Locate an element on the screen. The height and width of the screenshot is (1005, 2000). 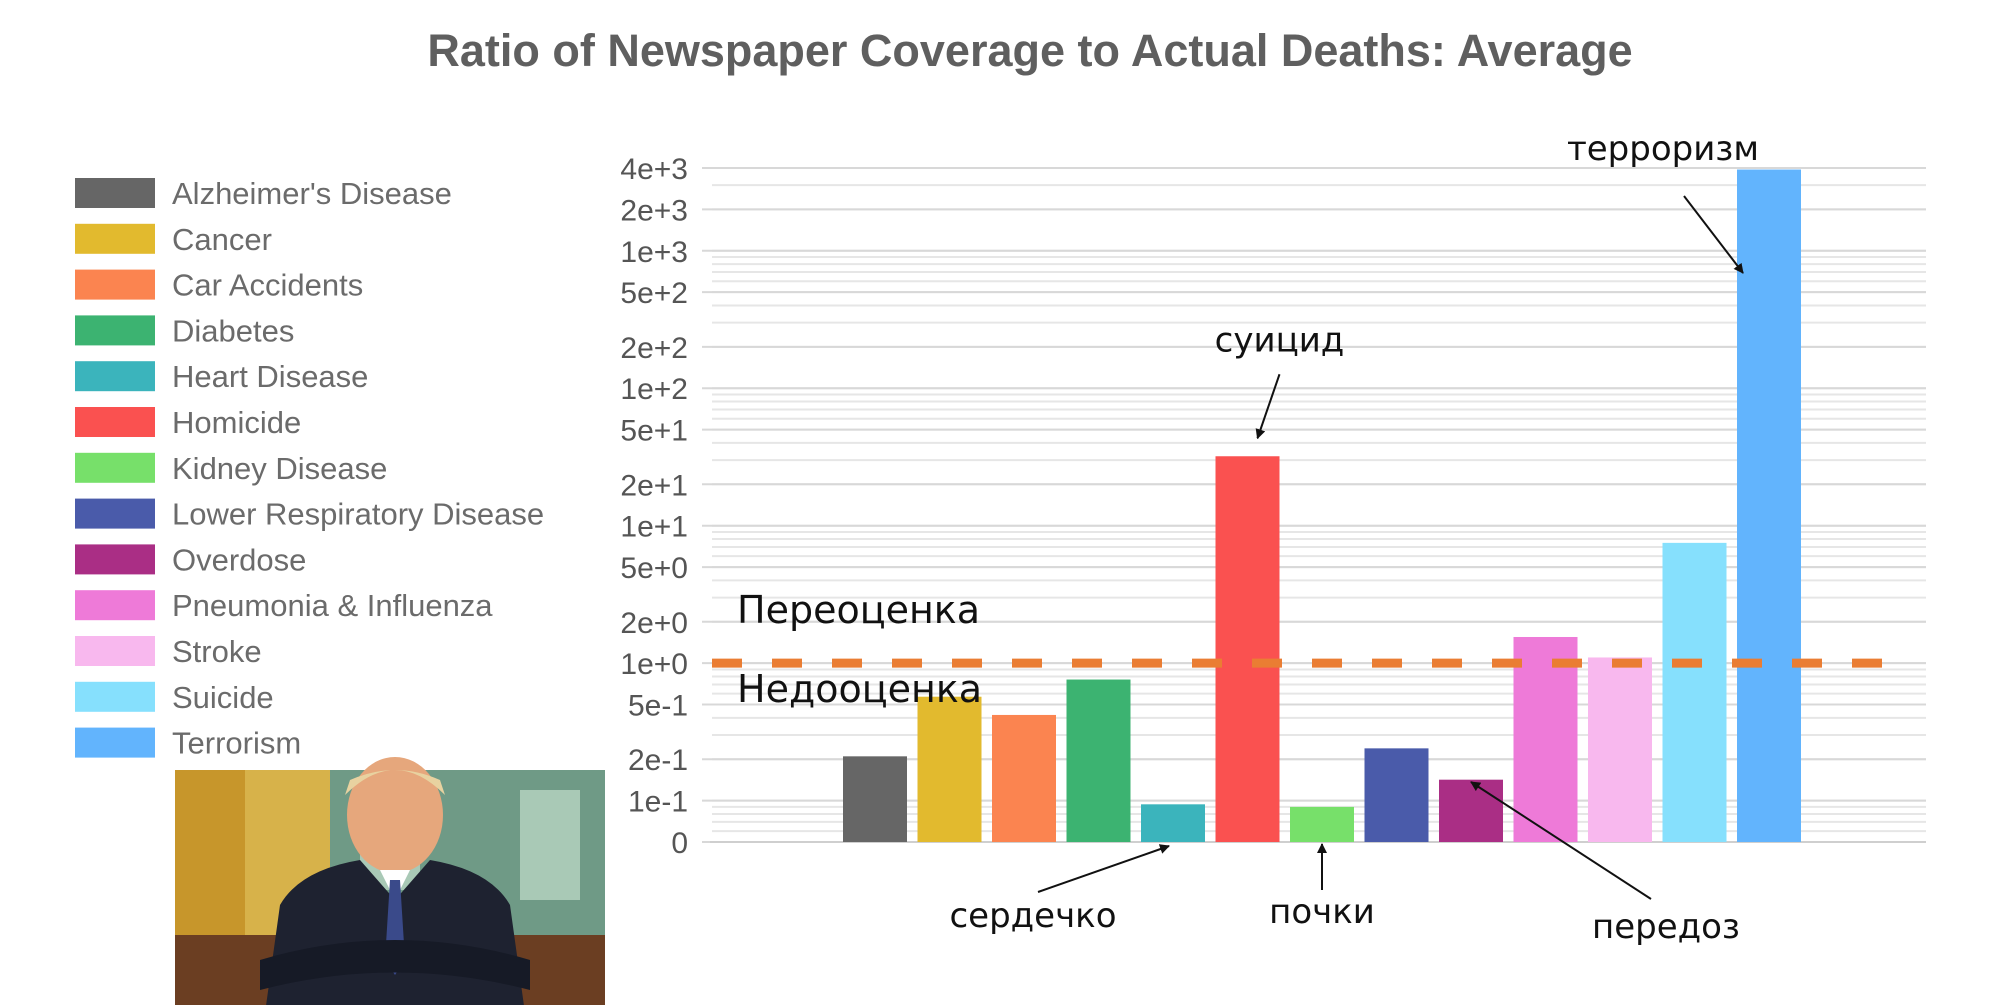
y-tick-label: 5e+0 is located at coordinates (654, 568).